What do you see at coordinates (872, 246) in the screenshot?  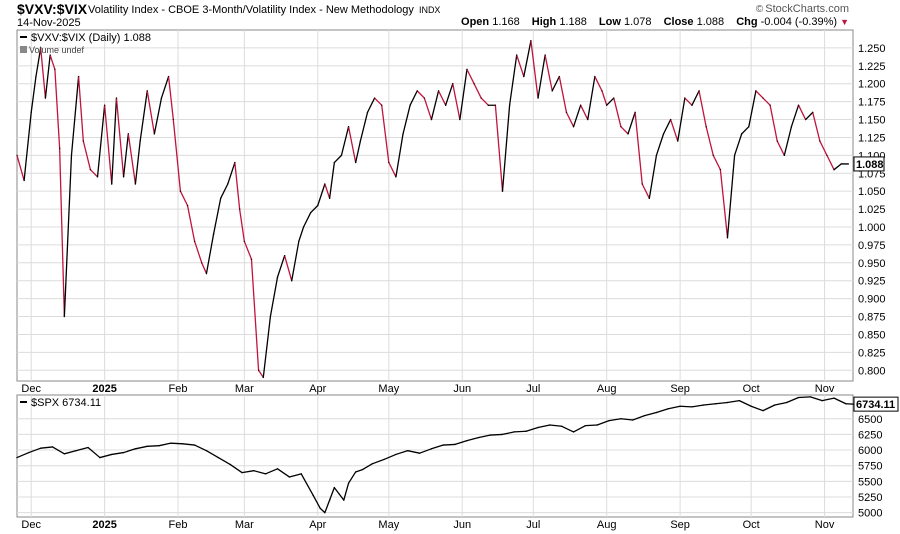 I see `y-tick-label: 0.975` at bounding box center [872, 246].